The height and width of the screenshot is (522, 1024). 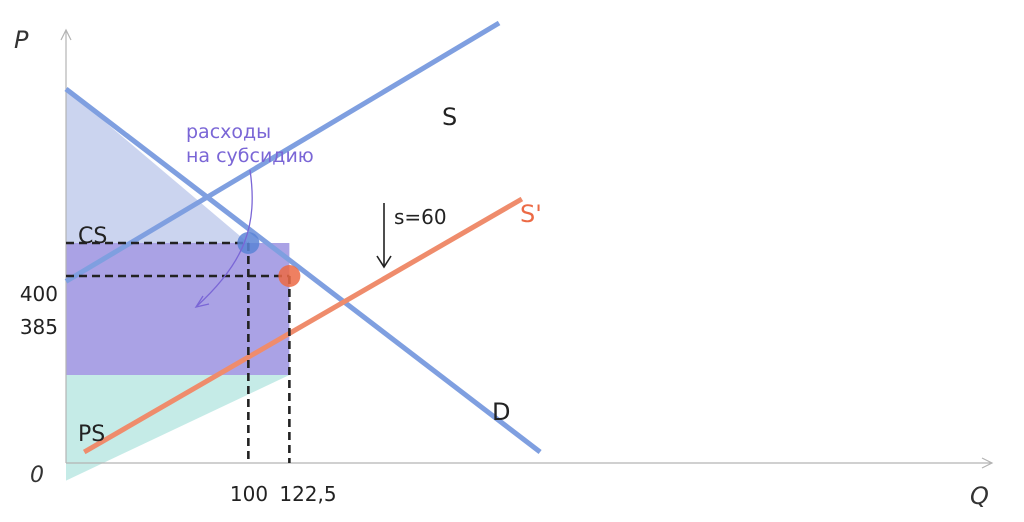 What do you see at coordinates (531, 214) in the screenshot?
I see `supply-with-subsidy-label: S'` at bounding box center [531, 214].